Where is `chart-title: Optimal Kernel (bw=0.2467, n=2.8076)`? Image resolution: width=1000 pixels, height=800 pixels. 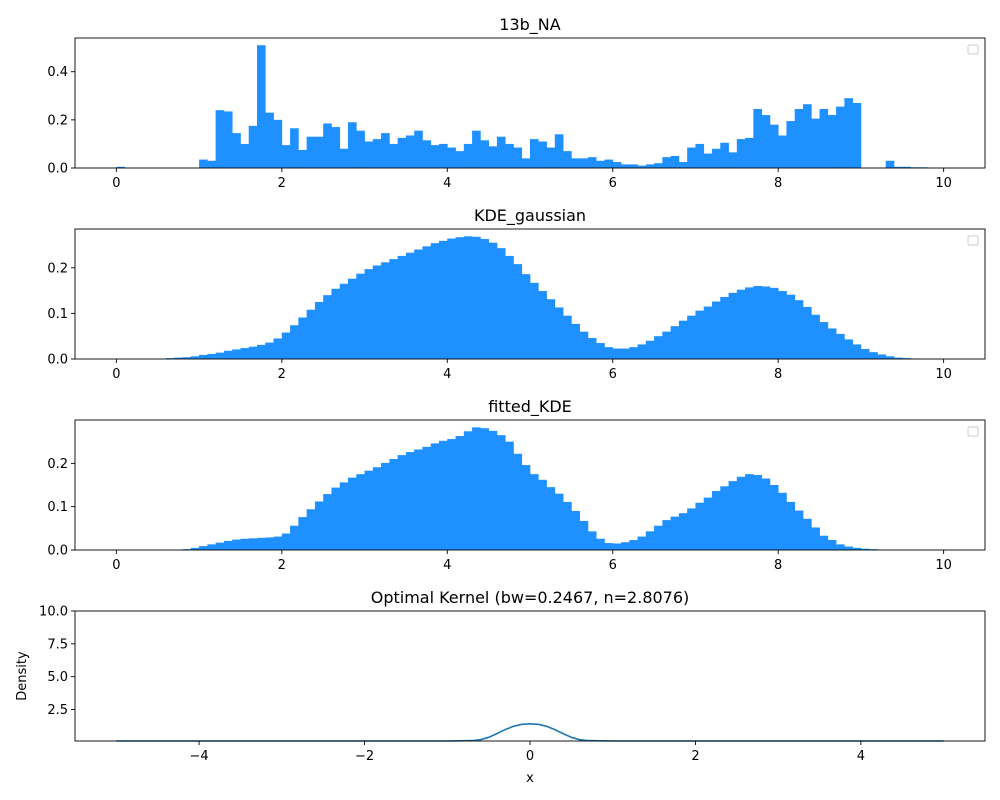 chart-title: Optimal Kernel (bw=0.2467, n=2.8076) is located at coordinates (530, 597).